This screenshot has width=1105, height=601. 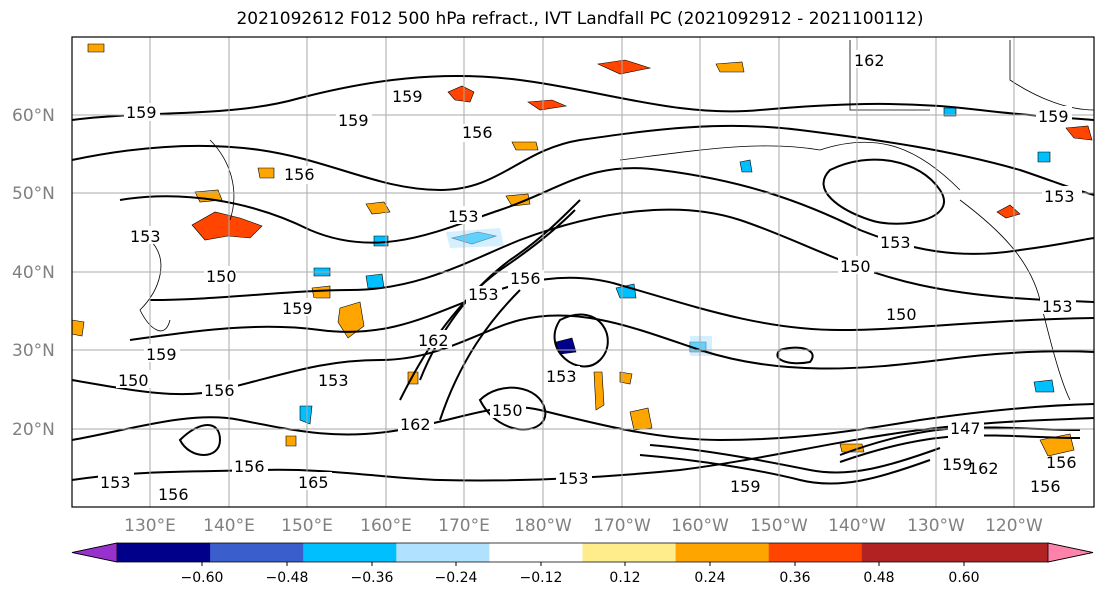 What do you see at coordinates (965, 428) in the screenshot?
I see `contour-label: 147` at bounding box center [965, 428].